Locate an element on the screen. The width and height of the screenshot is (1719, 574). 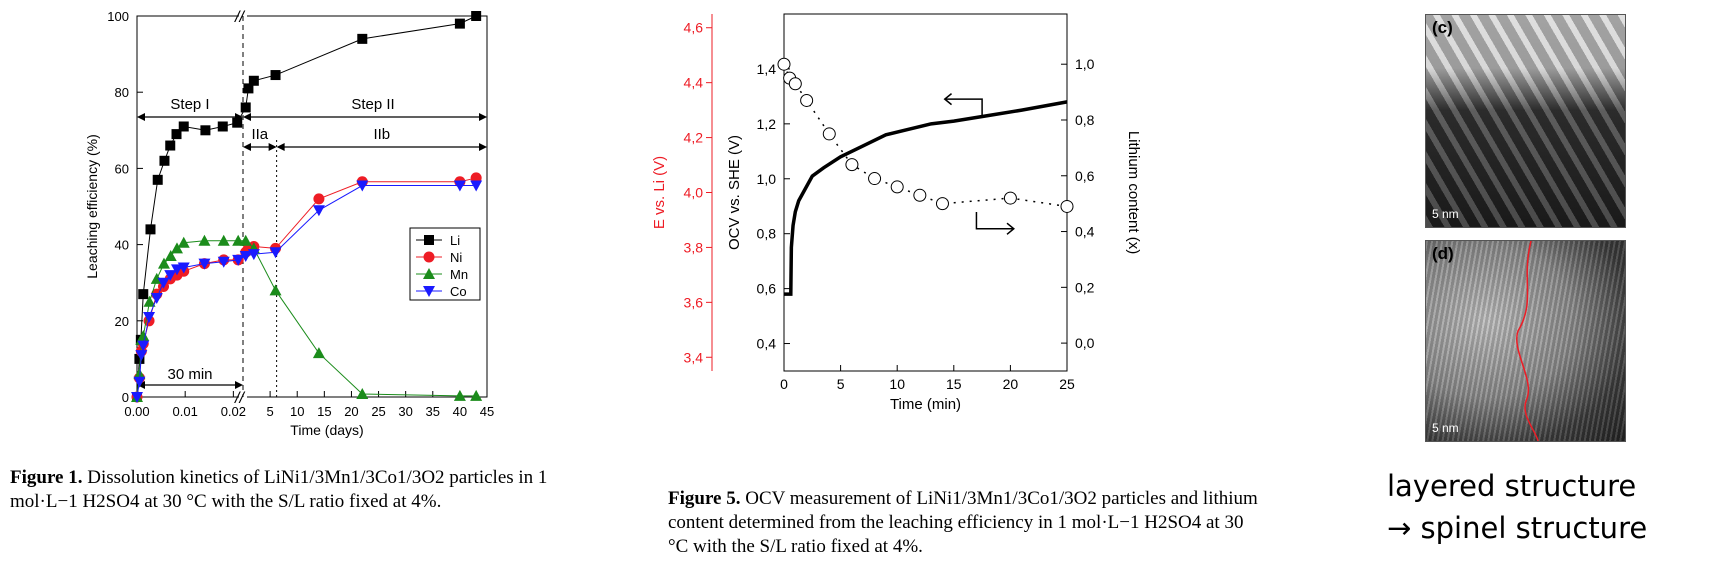
legend-box is located at coordinates (445, 264).